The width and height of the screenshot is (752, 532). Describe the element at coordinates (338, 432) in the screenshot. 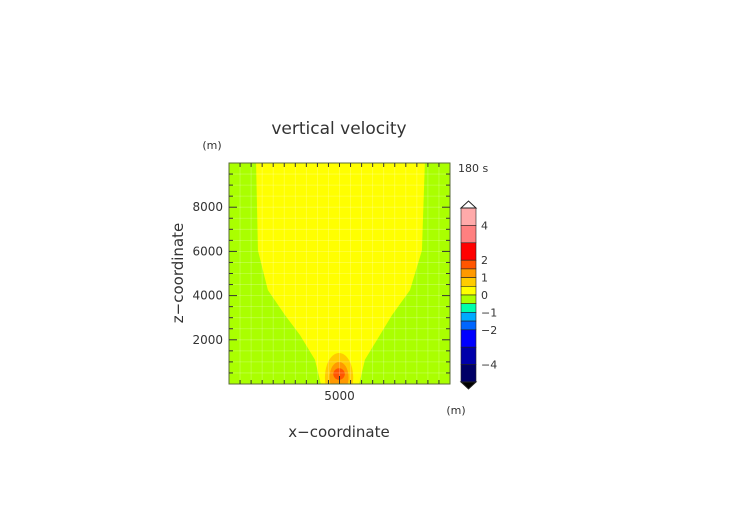

I see `x-axis-label: x−coordinate` at that location.